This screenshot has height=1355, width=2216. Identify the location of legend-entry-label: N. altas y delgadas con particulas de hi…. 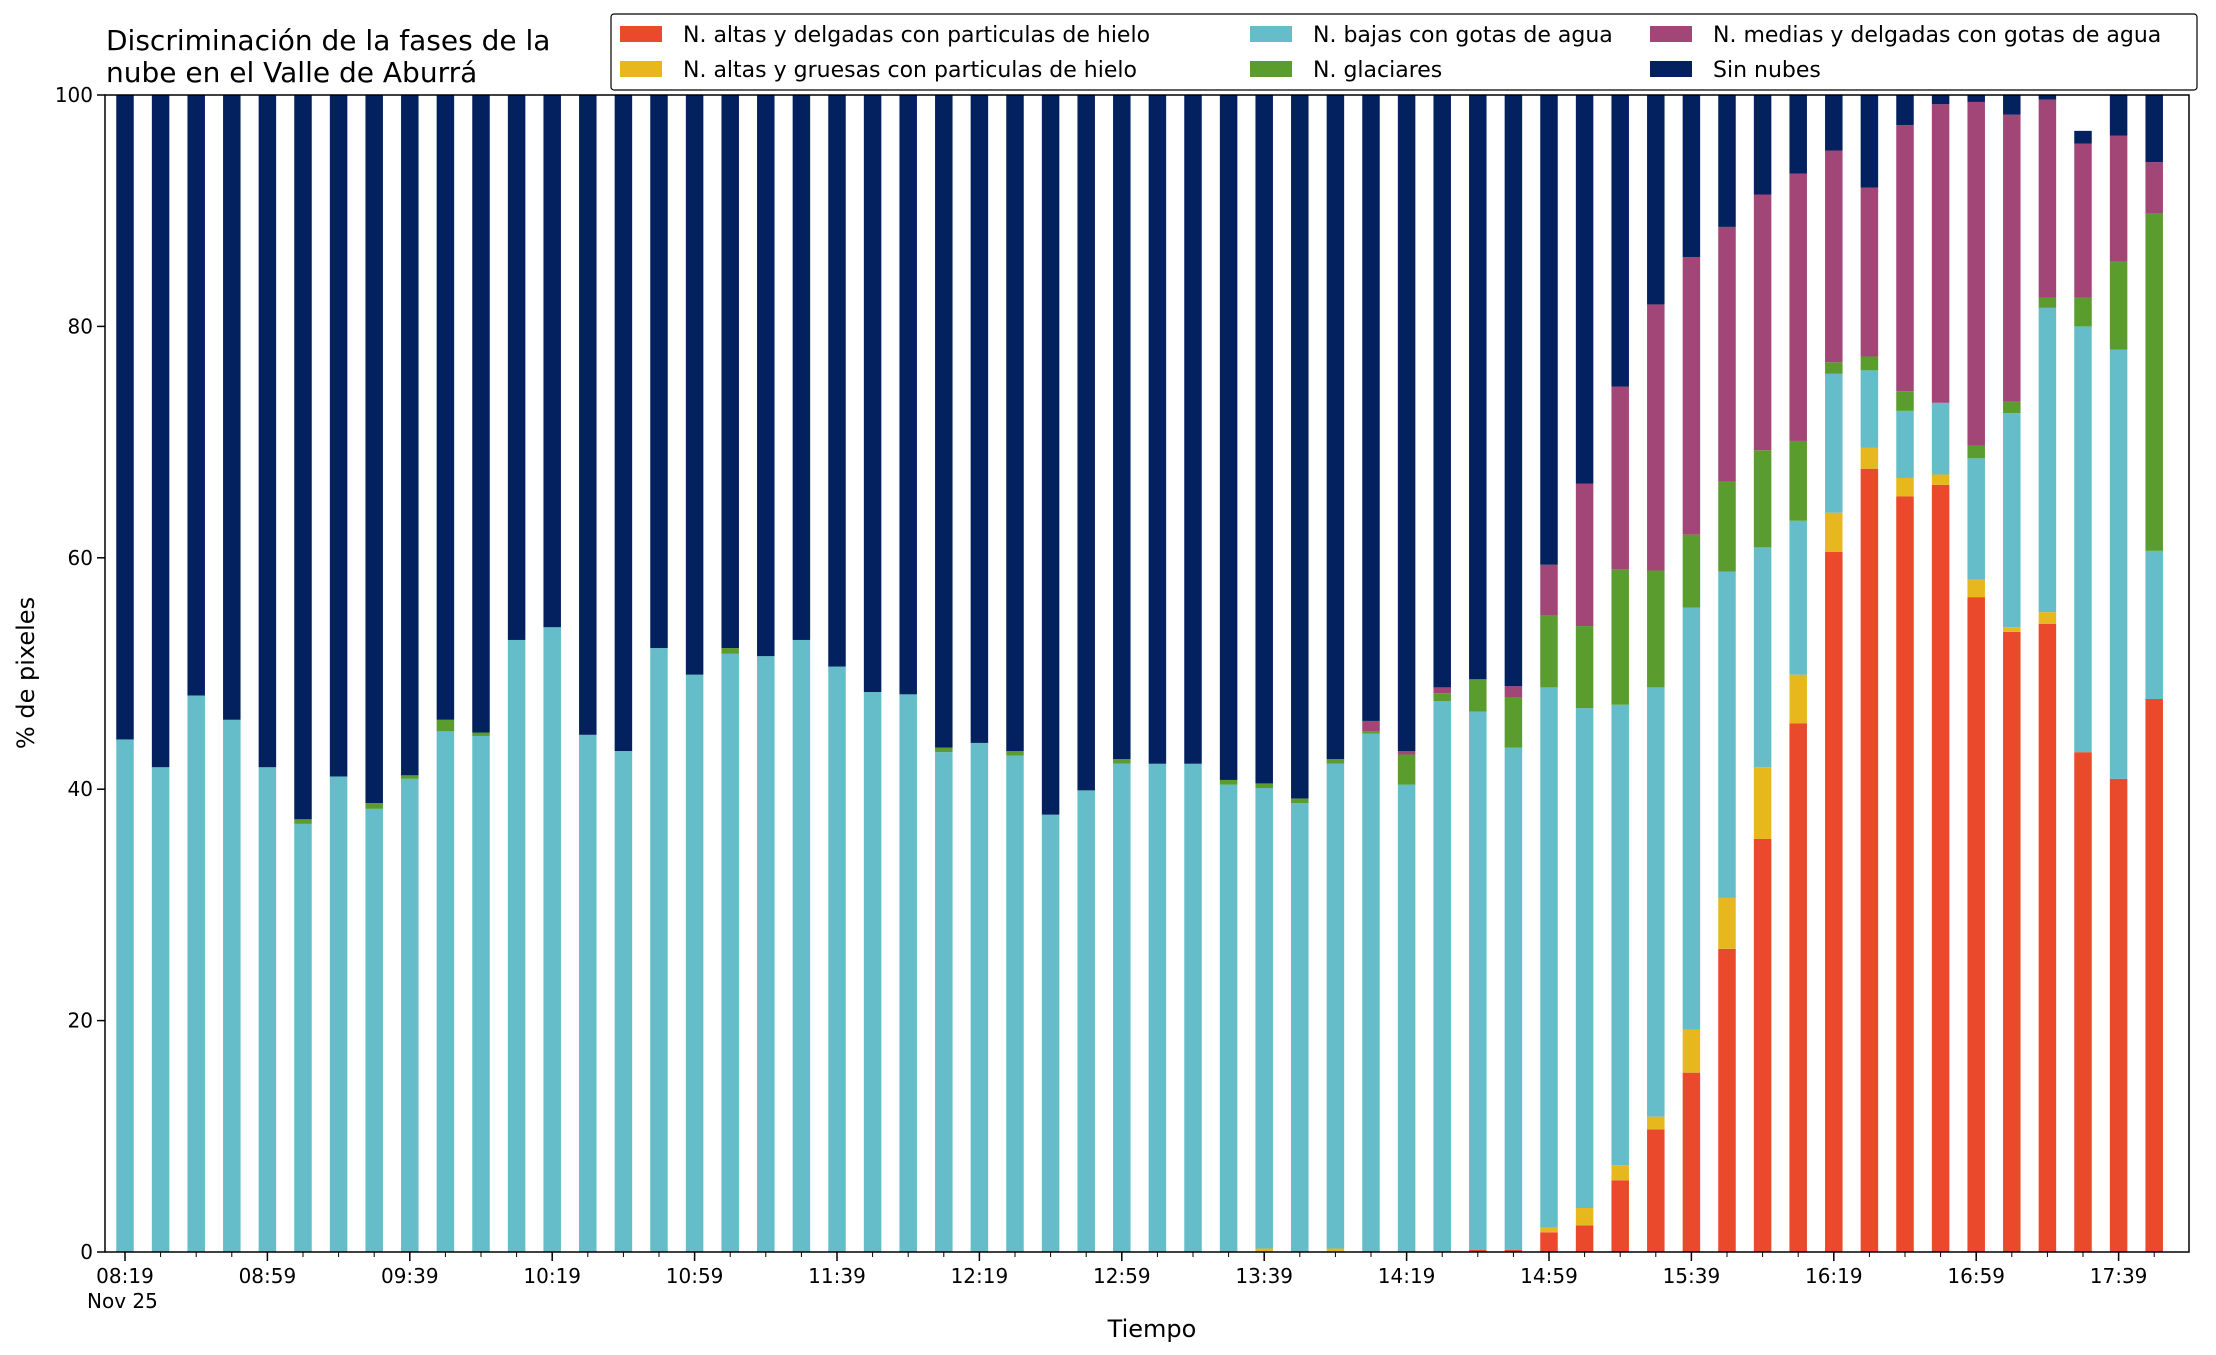
(916, 35).